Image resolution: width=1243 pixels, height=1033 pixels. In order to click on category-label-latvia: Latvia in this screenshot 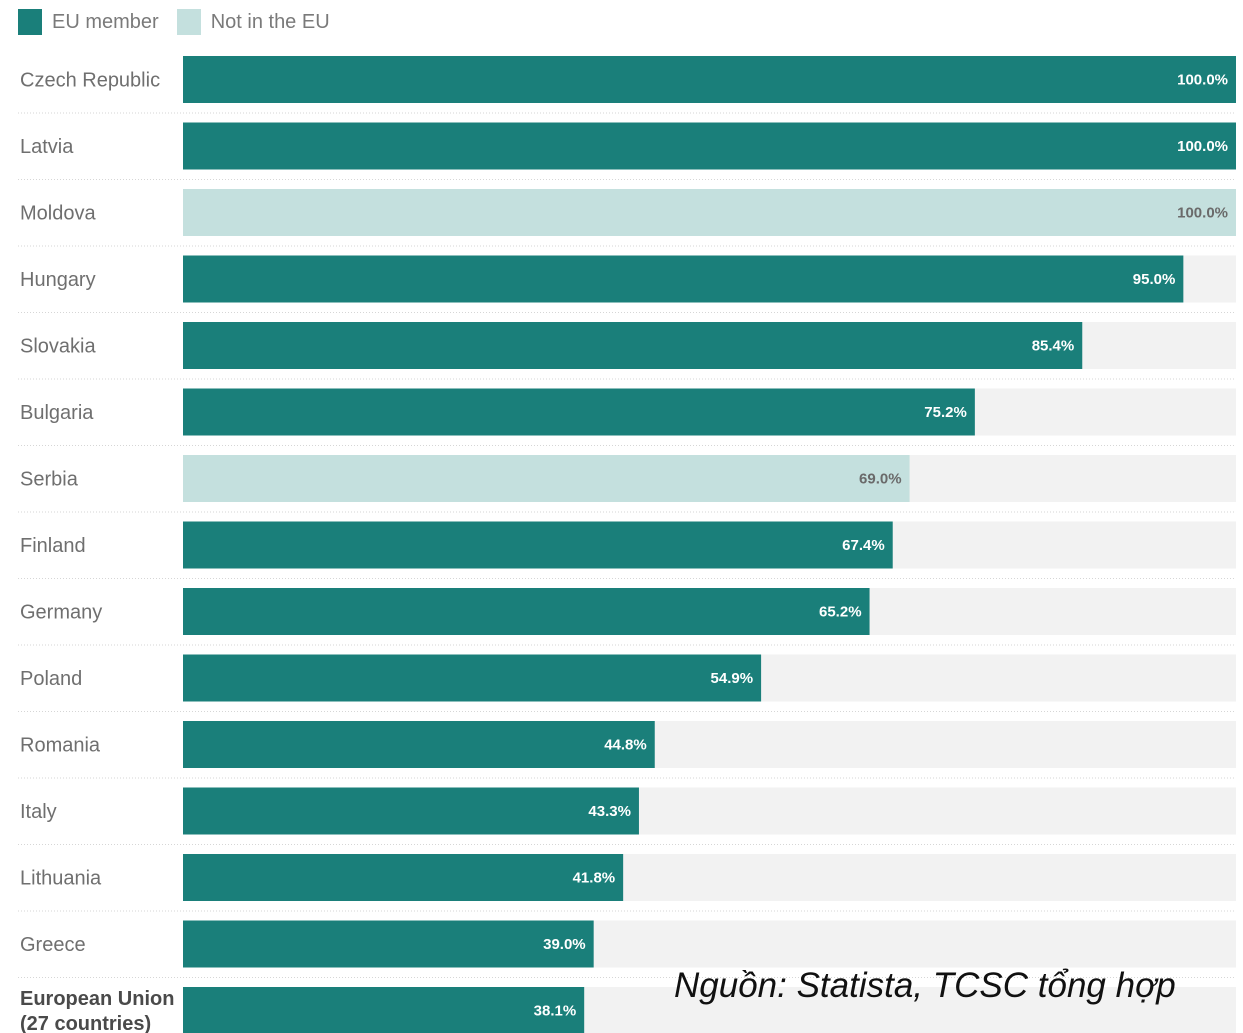, I will do `click(47, 147)`.